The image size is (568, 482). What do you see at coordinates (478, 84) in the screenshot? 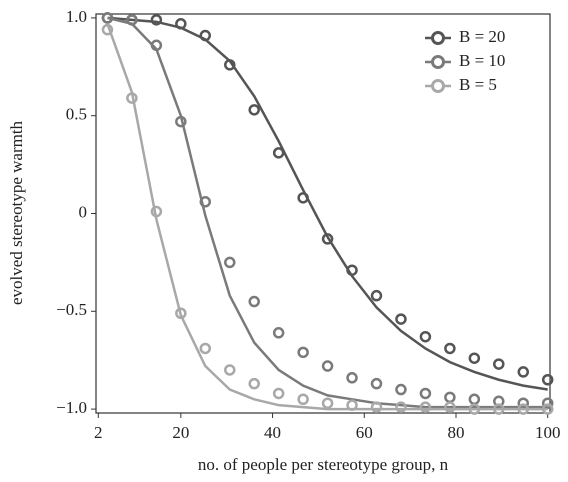
I see `legend-label: B = 5` at bounding box center [478, 84].